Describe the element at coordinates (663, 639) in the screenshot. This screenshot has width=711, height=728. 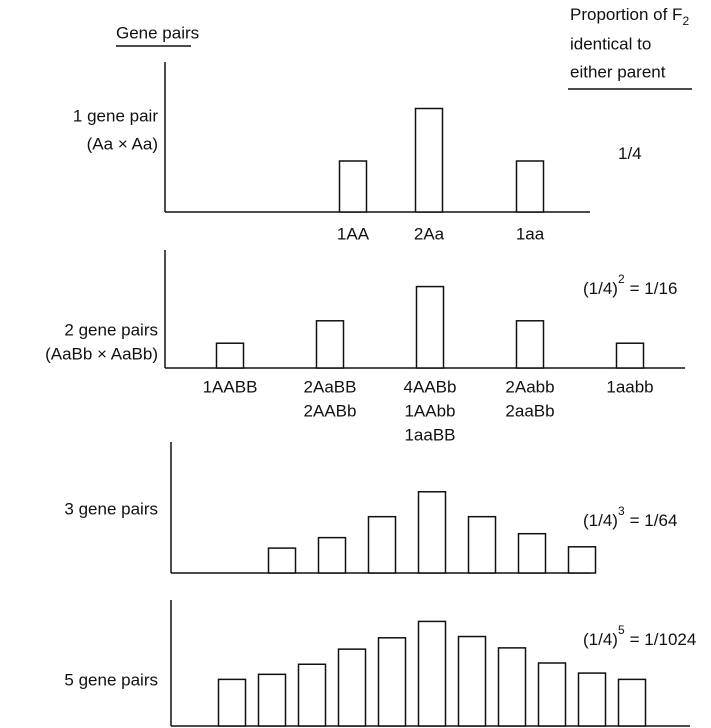
I see `proportion-rest: = 1/1024` at that location.